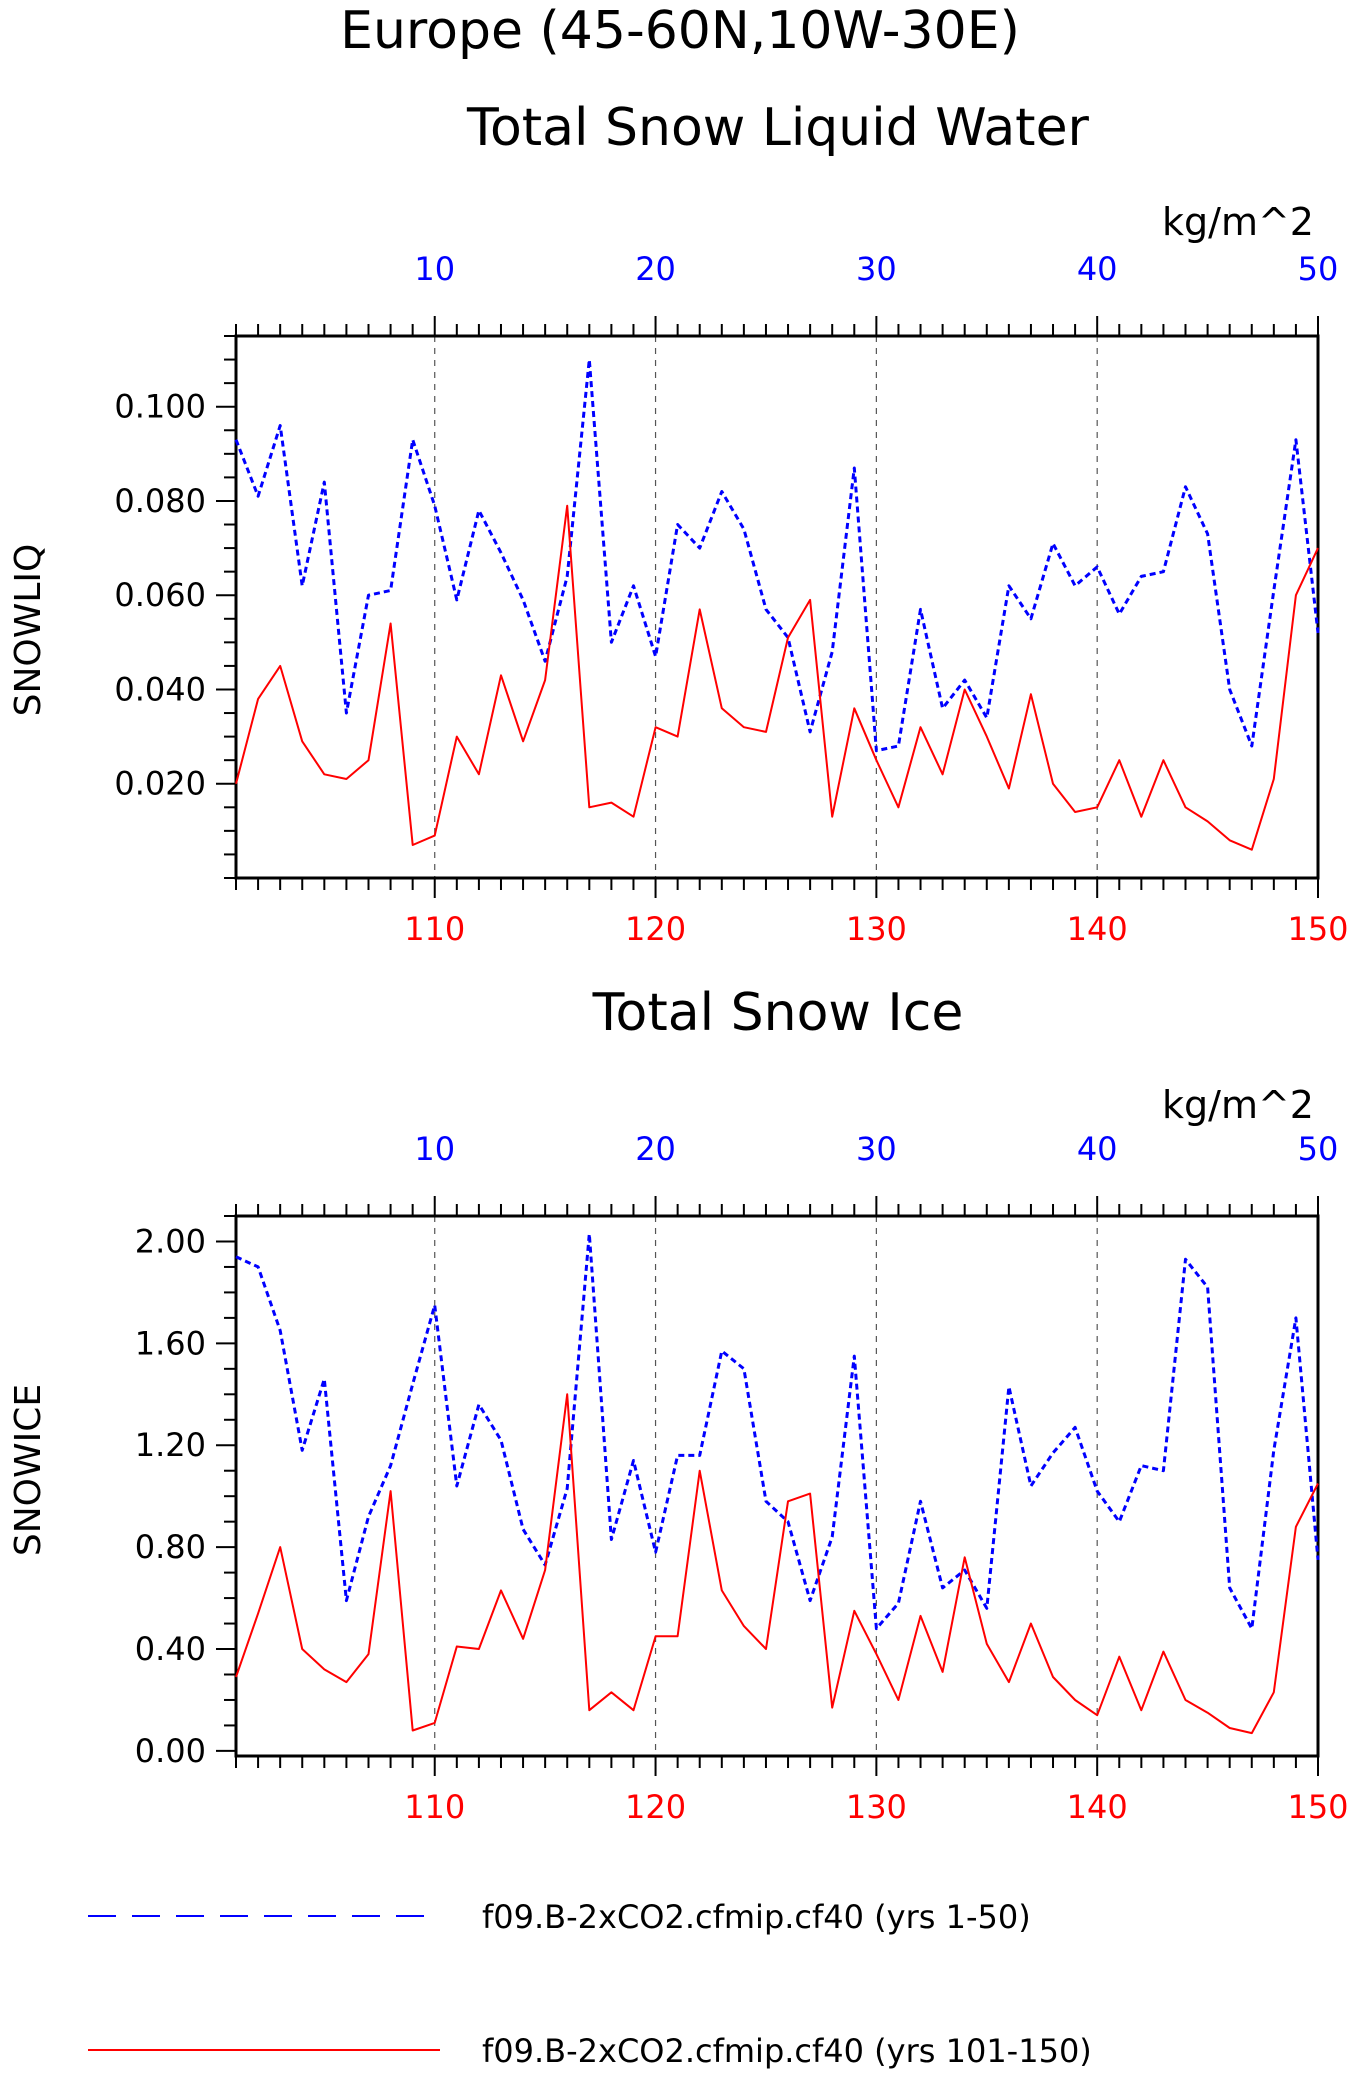  Describe the element at coordinates (1238, 222) in the screenshot. I see `snowliq-top-unit: kg/m^2` at that location.